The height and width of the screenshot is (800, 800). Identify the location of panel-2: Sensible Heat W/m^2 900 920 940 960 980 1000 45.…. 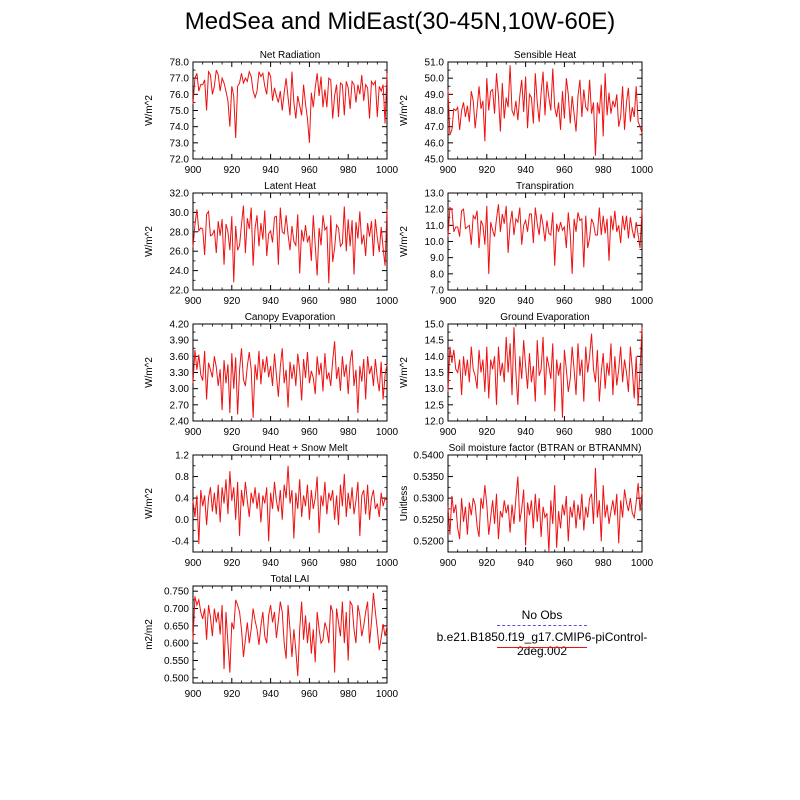
(526, 113).